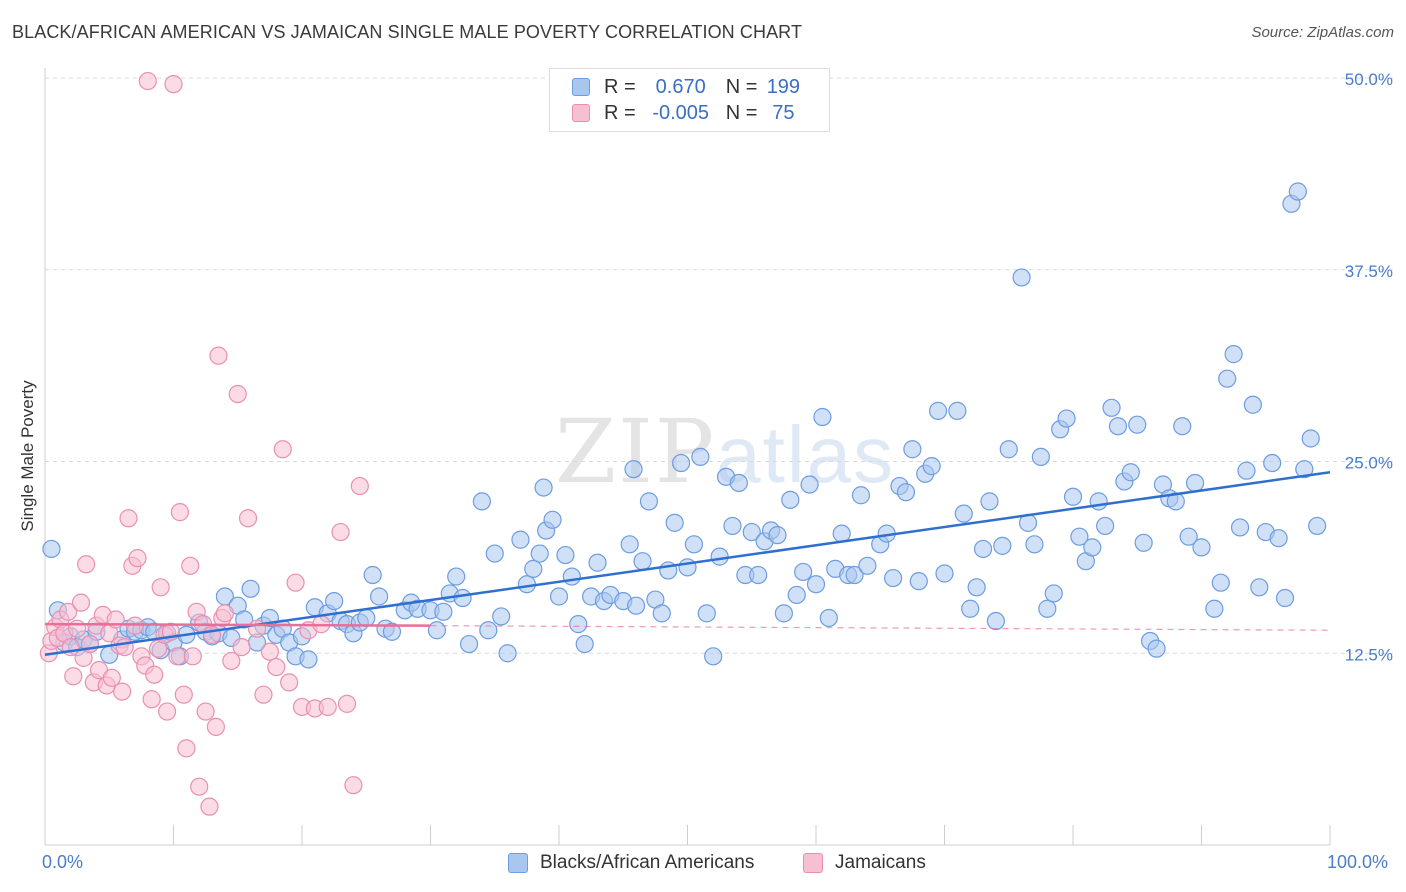 The height and width of the screenshot is (892, 1406). What do you see at coordinates (813, 863) in the screenshot?
I see `bottom-legend-swatch-jamaicans` at bounding box center [813, 863].